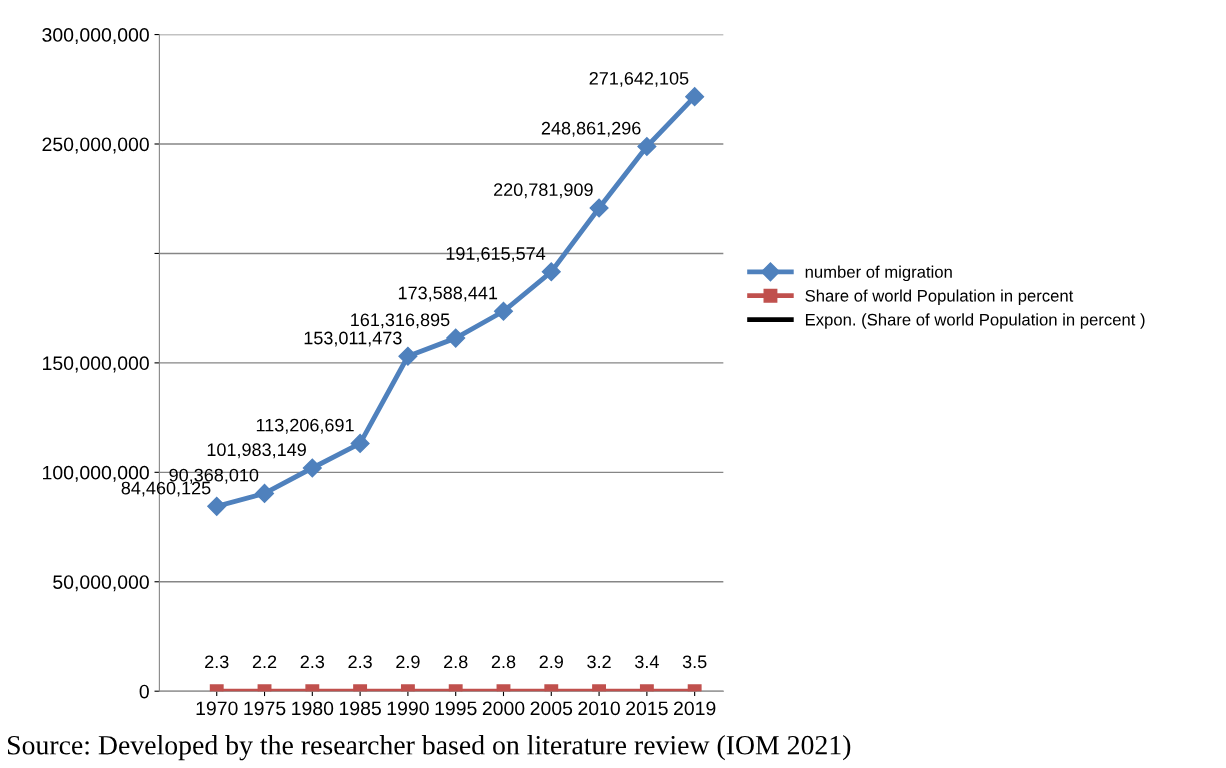 This screenshot has width=1226, height=768. What do you see at coordinates (647, 708) in the screenshot?
I see `x-tick-label: 2015` at bounding box center [647, 708].